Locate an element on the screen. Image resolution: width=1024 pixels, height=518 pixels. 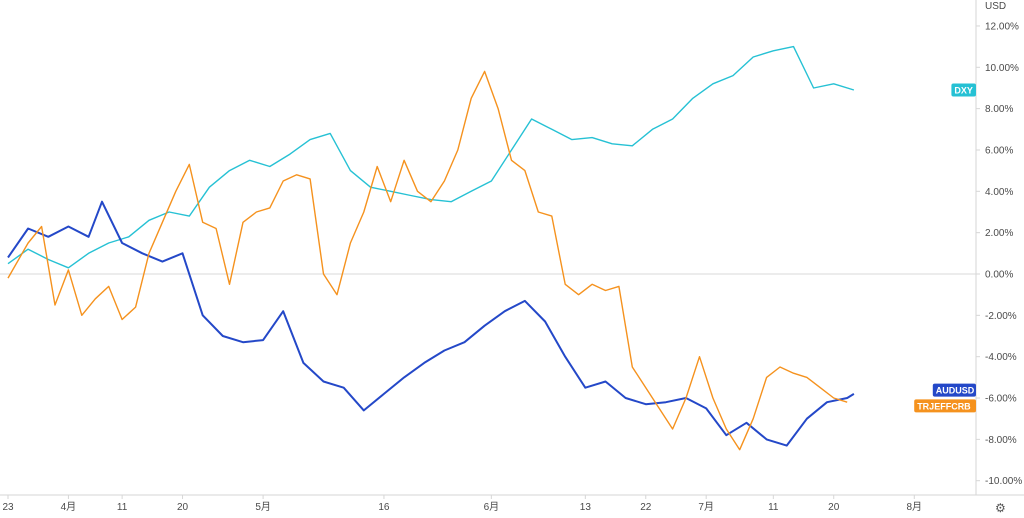
time-tick-label: 4月 is located at coordinates (69, 507).